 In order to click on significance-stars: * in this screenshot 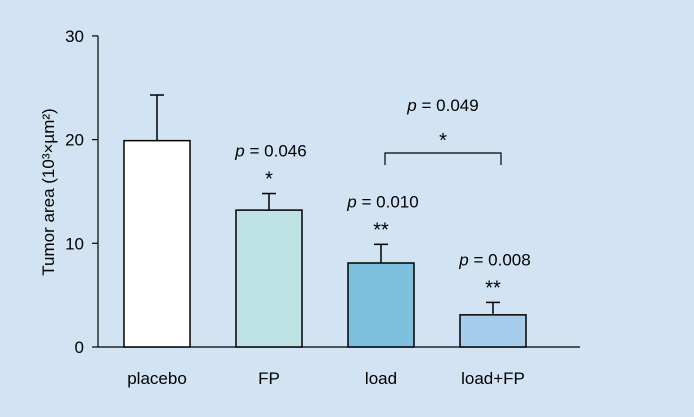, I will do `click(269, 180)`.